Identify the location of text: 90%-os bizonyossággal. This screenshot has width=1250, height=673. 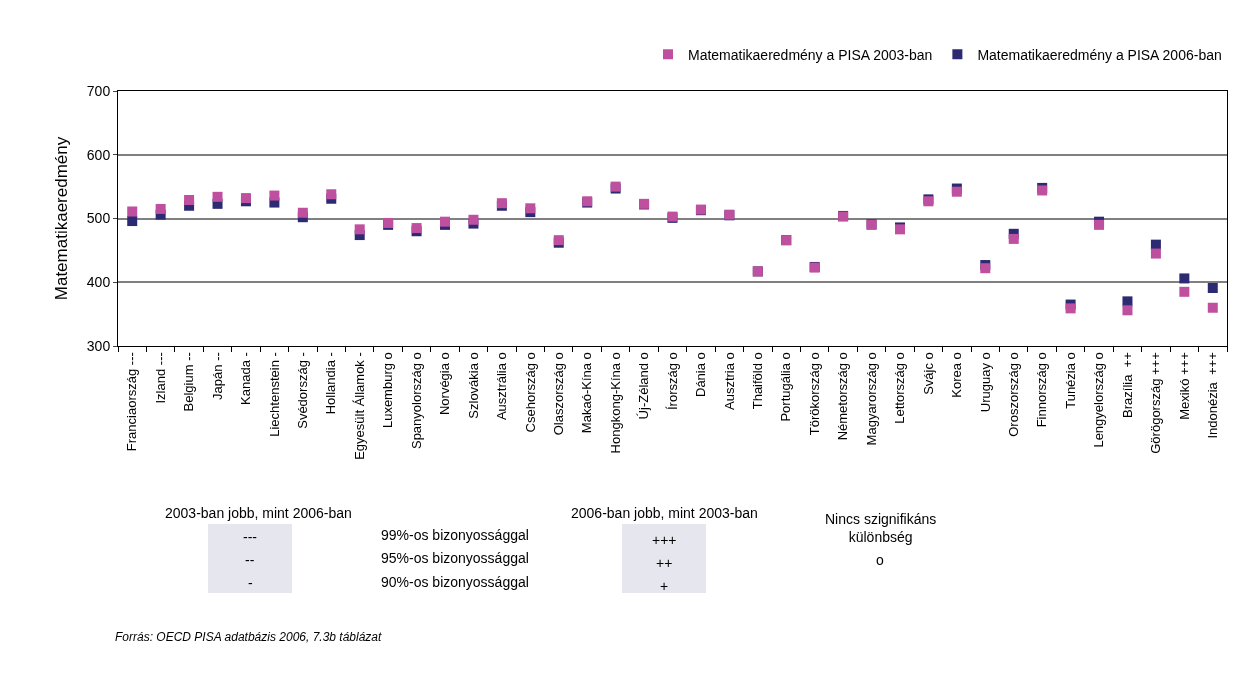
(455, 582).